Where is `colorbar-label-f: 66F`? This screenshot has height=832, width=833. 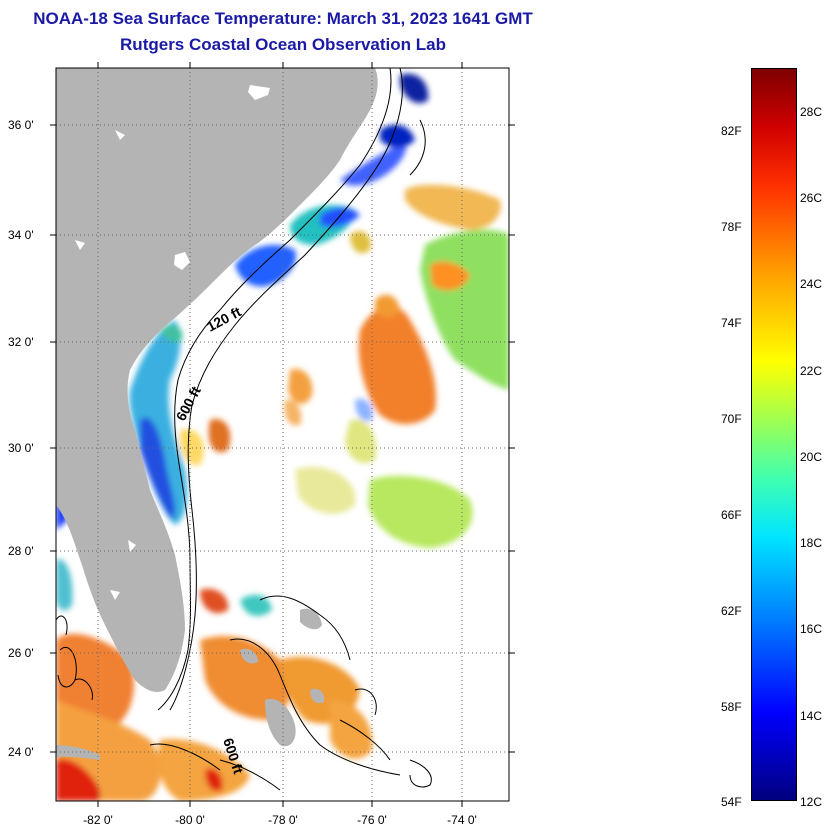 colorbar-label-f: 66F is located at coordinates (731, 515).